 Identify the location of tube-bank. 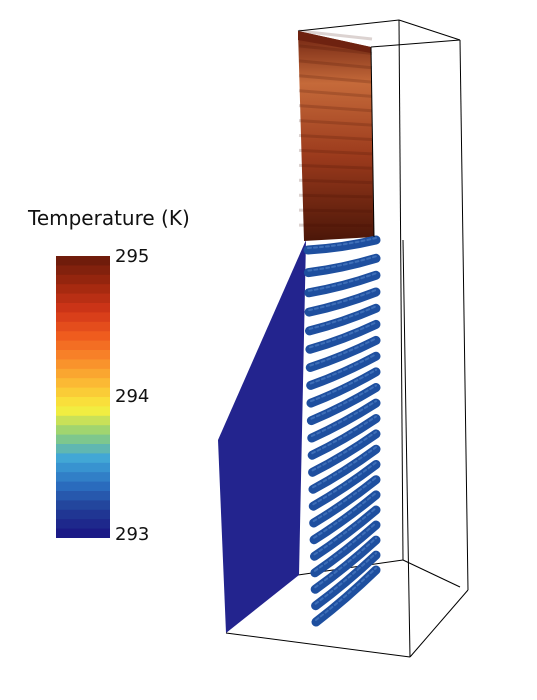
(342, 431).